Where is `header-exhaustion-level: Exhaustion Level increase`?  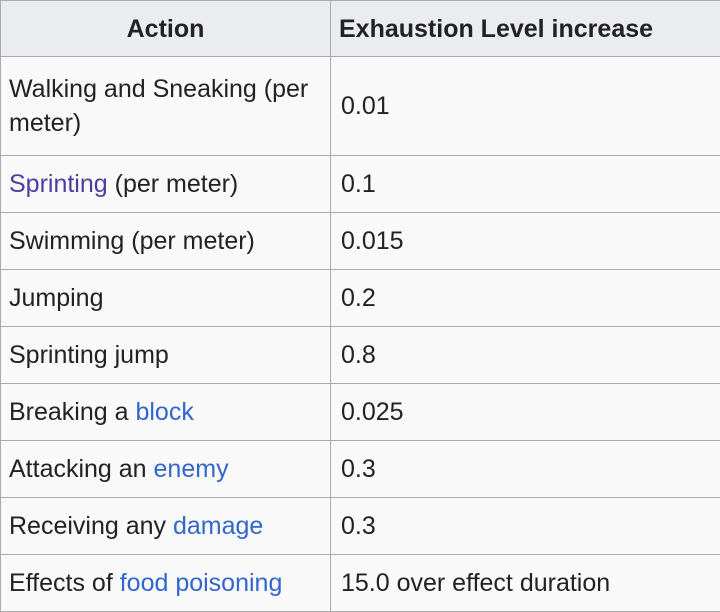 header-exhaustion-level: Exhaustion Level increase is located at coordinates (525, 28).